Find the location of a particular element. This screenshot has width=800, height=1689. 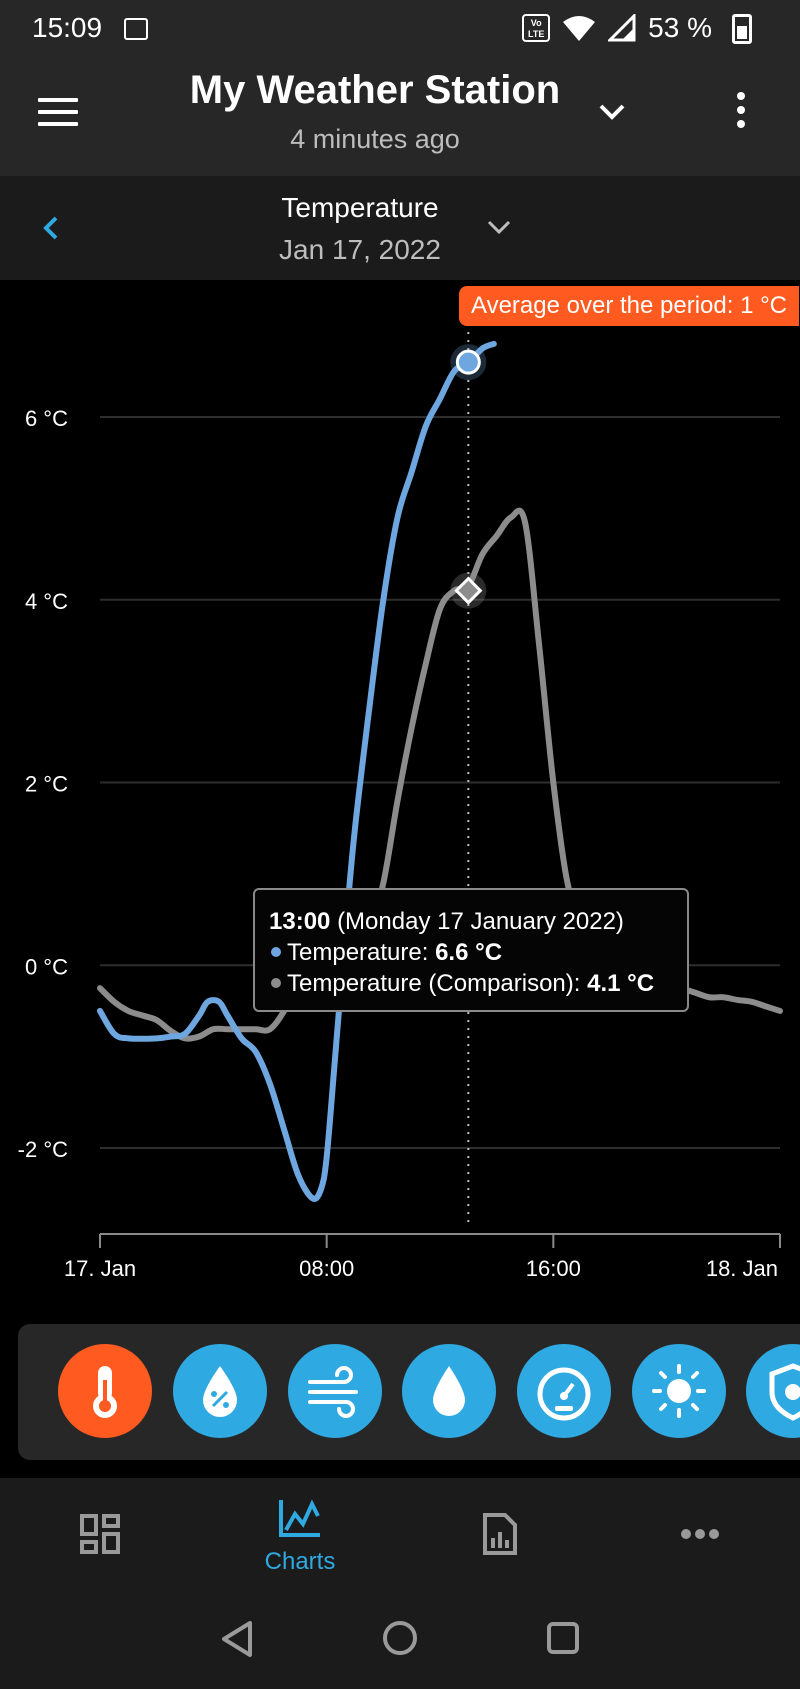

battery-percent: 53 % is located at coordinates (680, 27).